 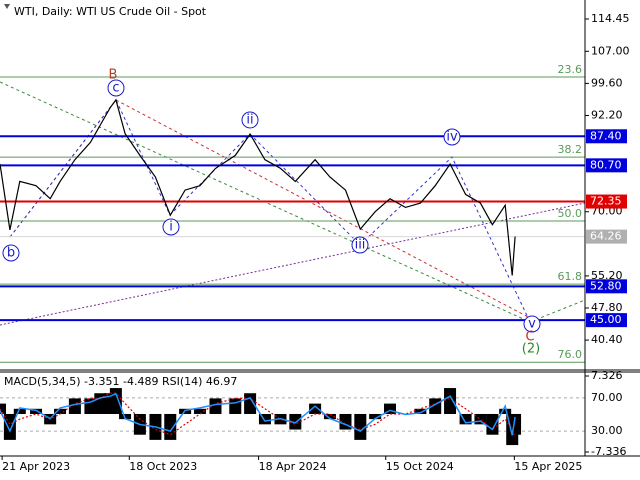 What do you see at coordinates (570, 354) in the screenshot?
I see `fib-label: 76.0` at bounding box center [570, 354].